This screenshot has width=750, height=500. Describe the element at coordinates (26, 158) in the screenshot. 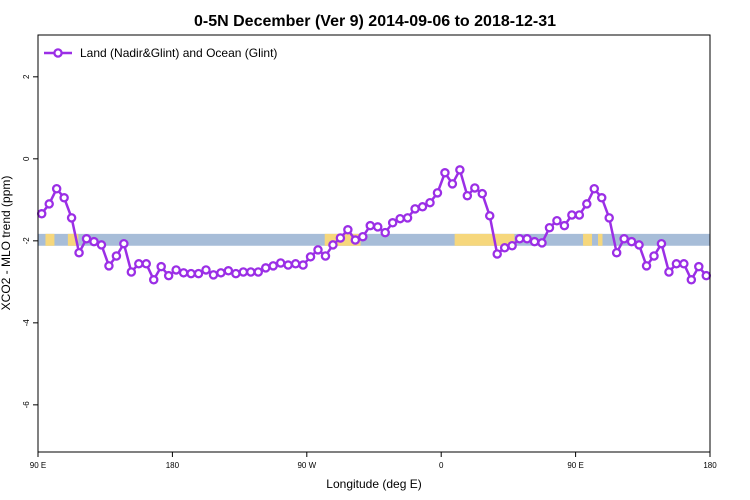

I see `y-tick-label: 0` at that location.